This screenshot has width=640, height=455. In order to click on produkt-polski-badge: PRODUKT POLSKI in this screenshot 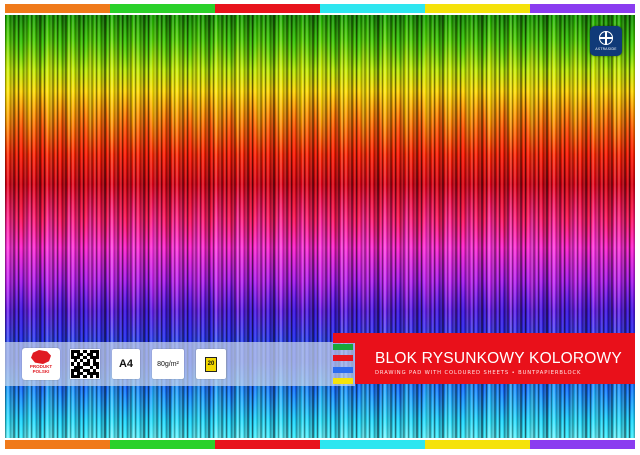, I will do `click(41, 364)`.